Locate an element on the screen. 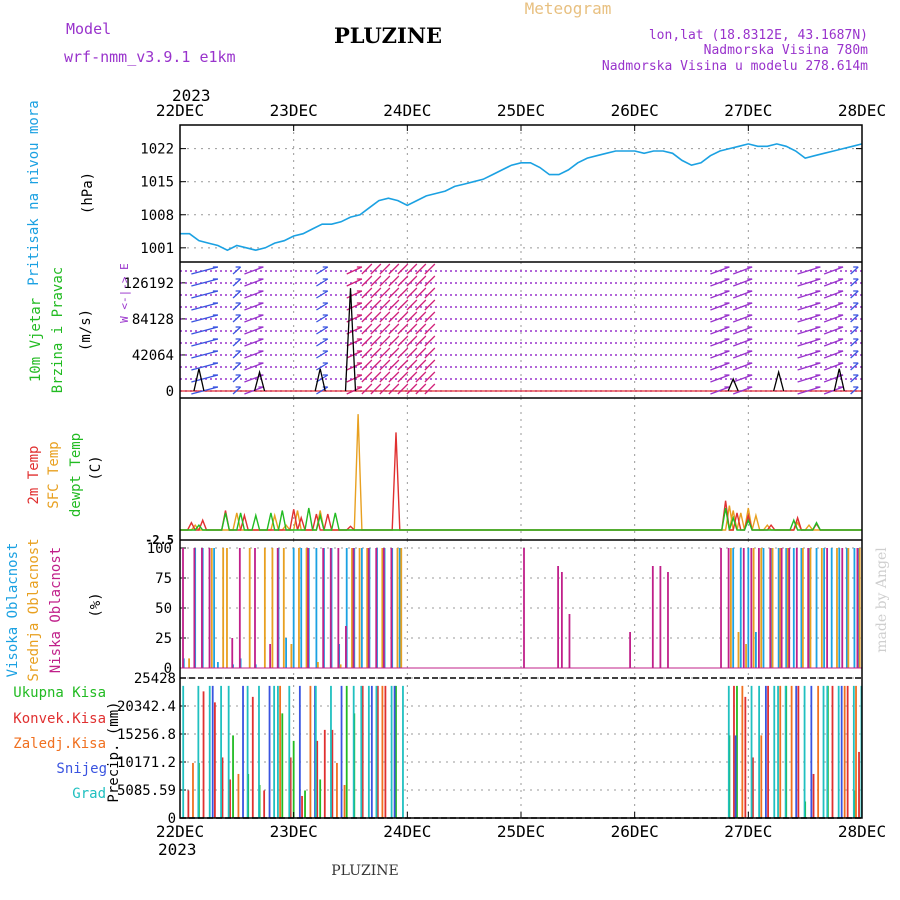 The width and height of the screenshot is (900, 900). x-tick-label-bottom: 23DEC is located at coordinates (294, 831).